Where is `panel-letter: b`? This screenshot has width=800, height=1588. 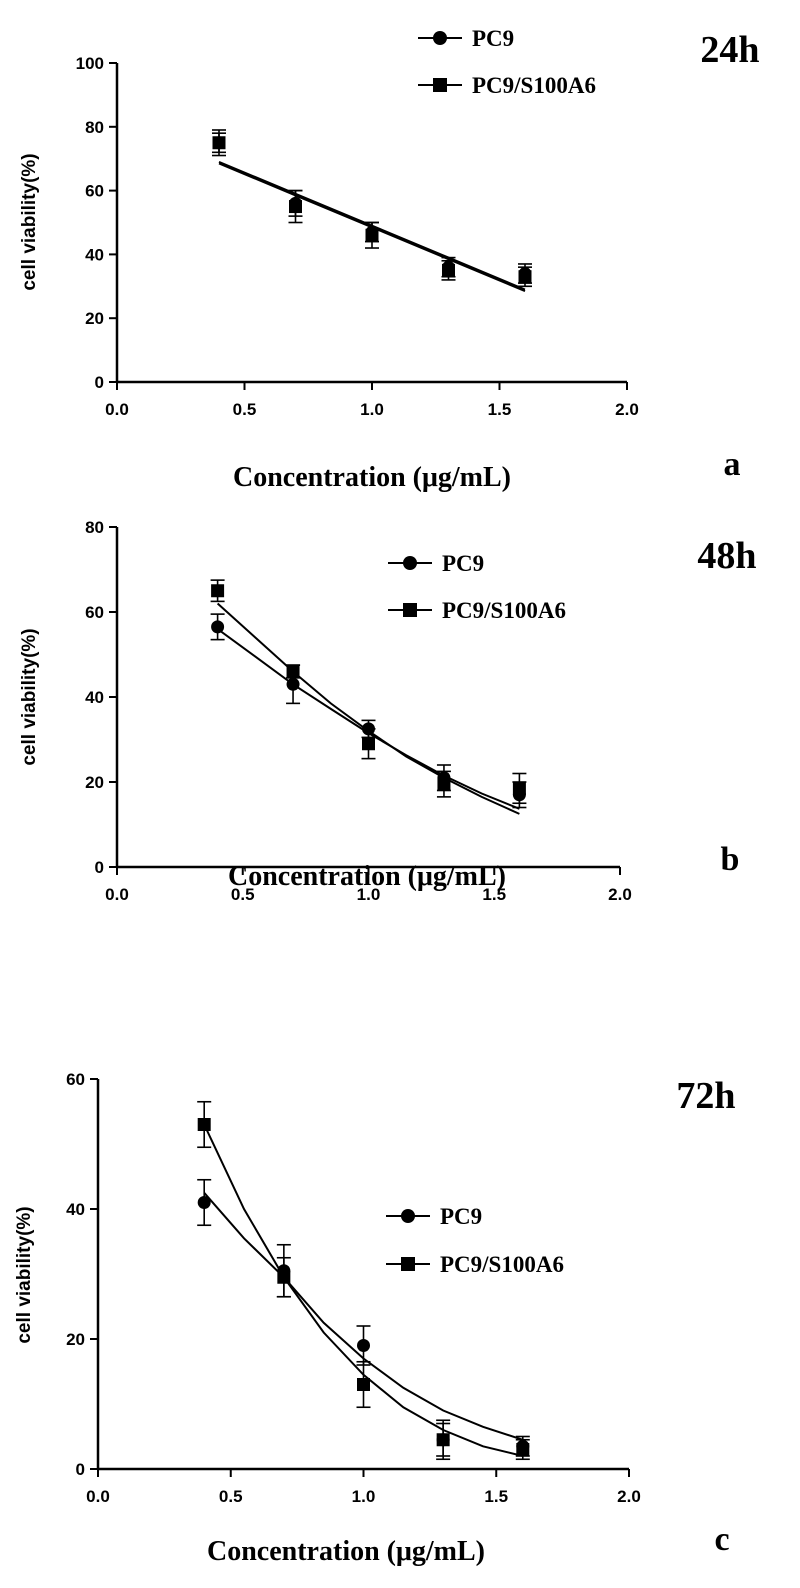 panel-letter: b is located at coordinates (730, 859).